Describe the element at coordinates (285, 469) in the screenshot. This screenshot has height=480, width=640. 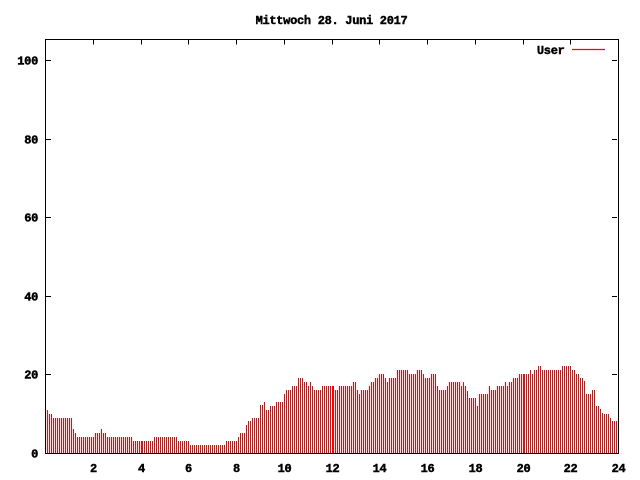
I see `svg-text: 10` at that location.